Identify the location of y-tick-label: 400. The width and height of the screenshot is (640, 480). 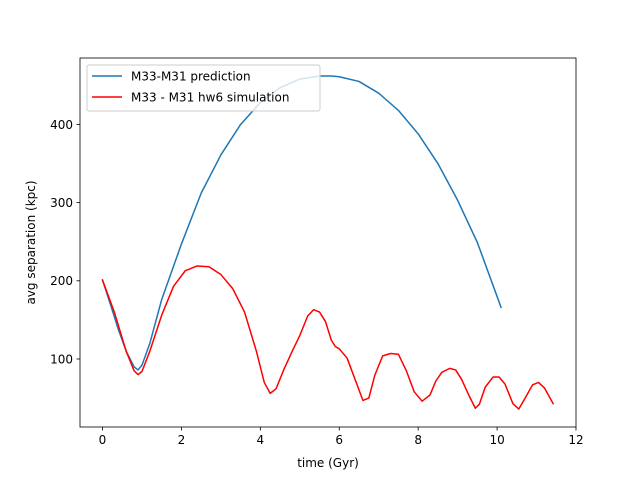
(61, 125).